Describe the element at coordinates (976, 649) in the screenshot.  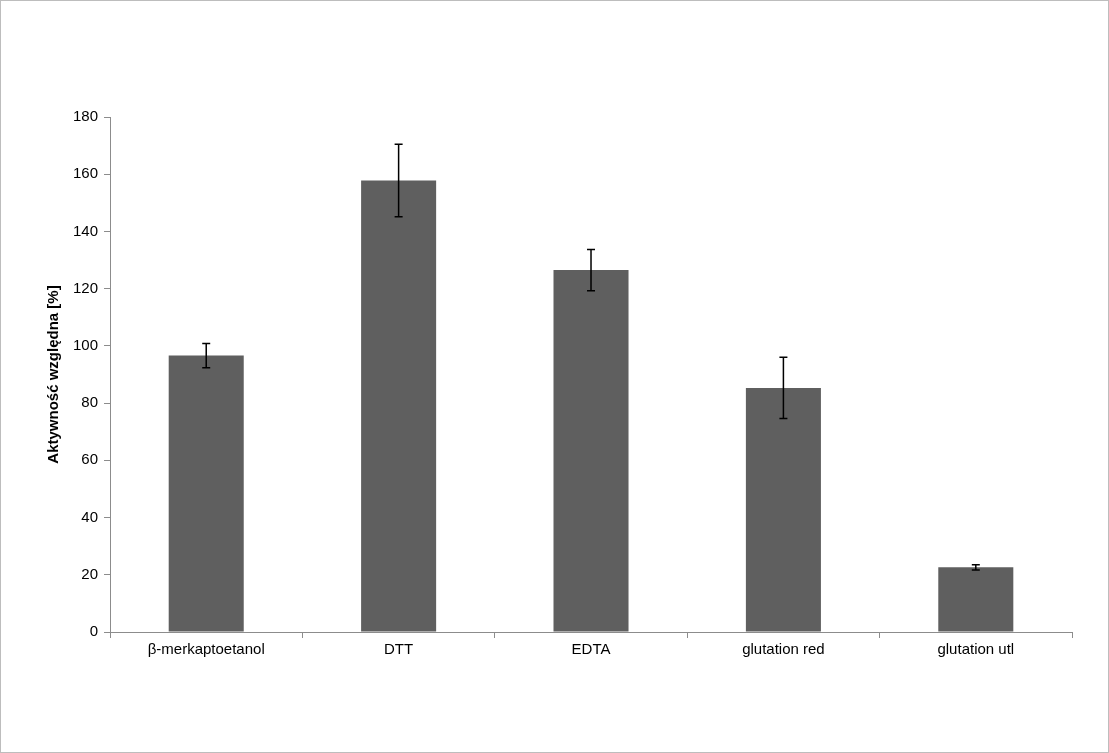
I see `x-tick-label: glutation utl` at that location.